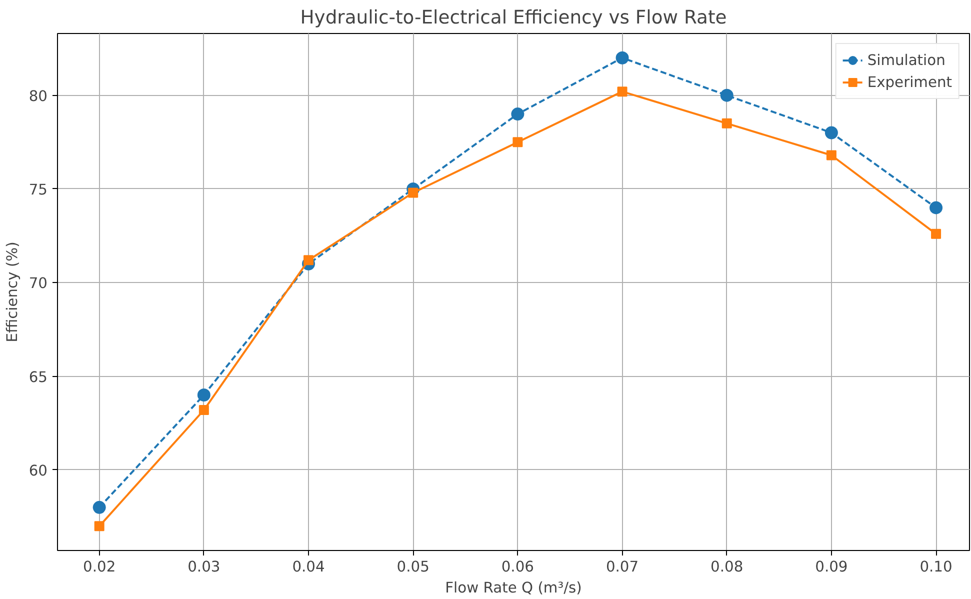 The height and width of the screenshot is (599, 971). What do you see at coordinates (38, 471) in the screenshot?
I see `y-tick-label: 60` at bounding box center [38, 471].